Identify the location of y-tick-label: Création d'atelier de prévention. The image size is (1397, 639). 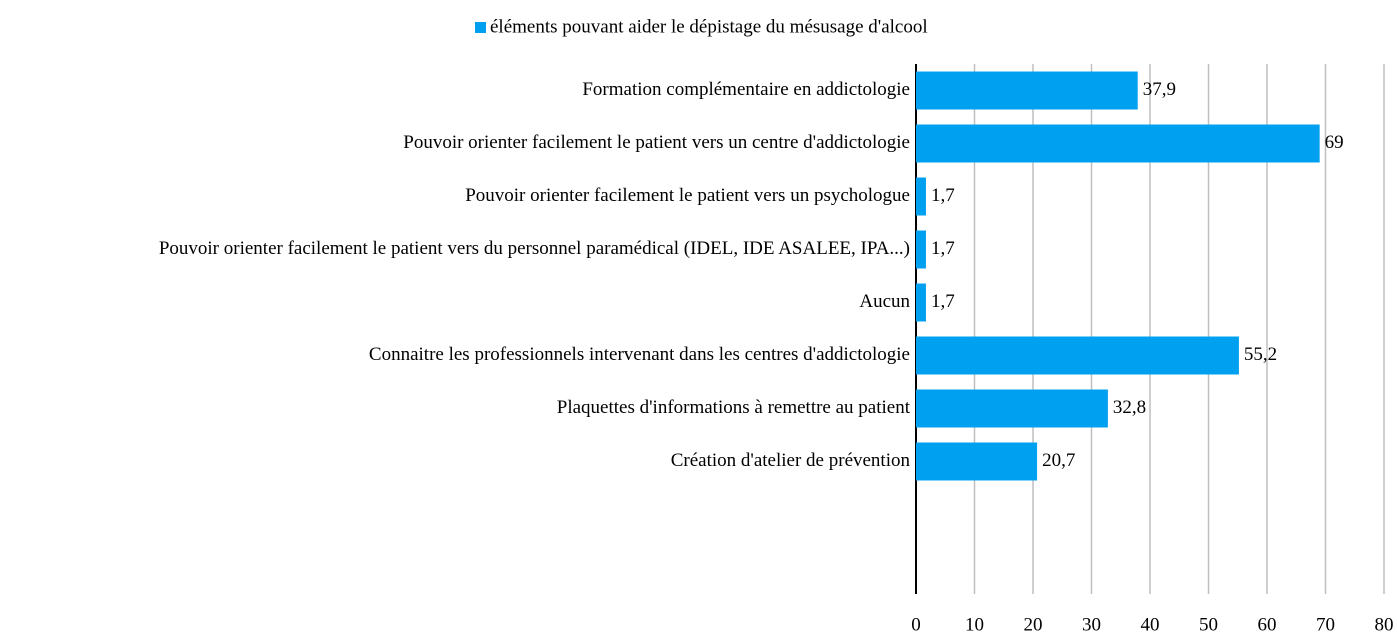
(791, 460).